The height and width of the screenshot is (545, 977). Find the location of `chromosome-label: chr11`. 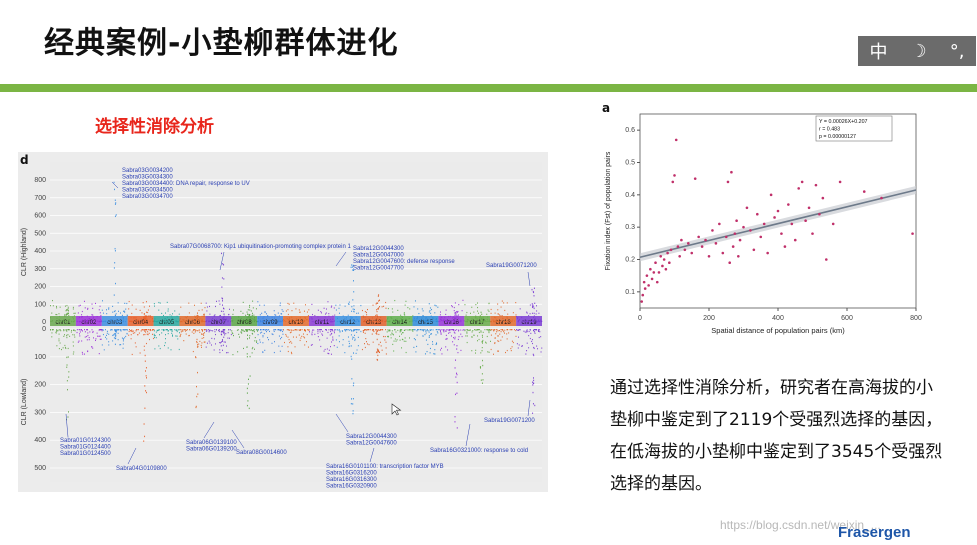

chromosome-label: chr11 is located at coordinates (322, 323).